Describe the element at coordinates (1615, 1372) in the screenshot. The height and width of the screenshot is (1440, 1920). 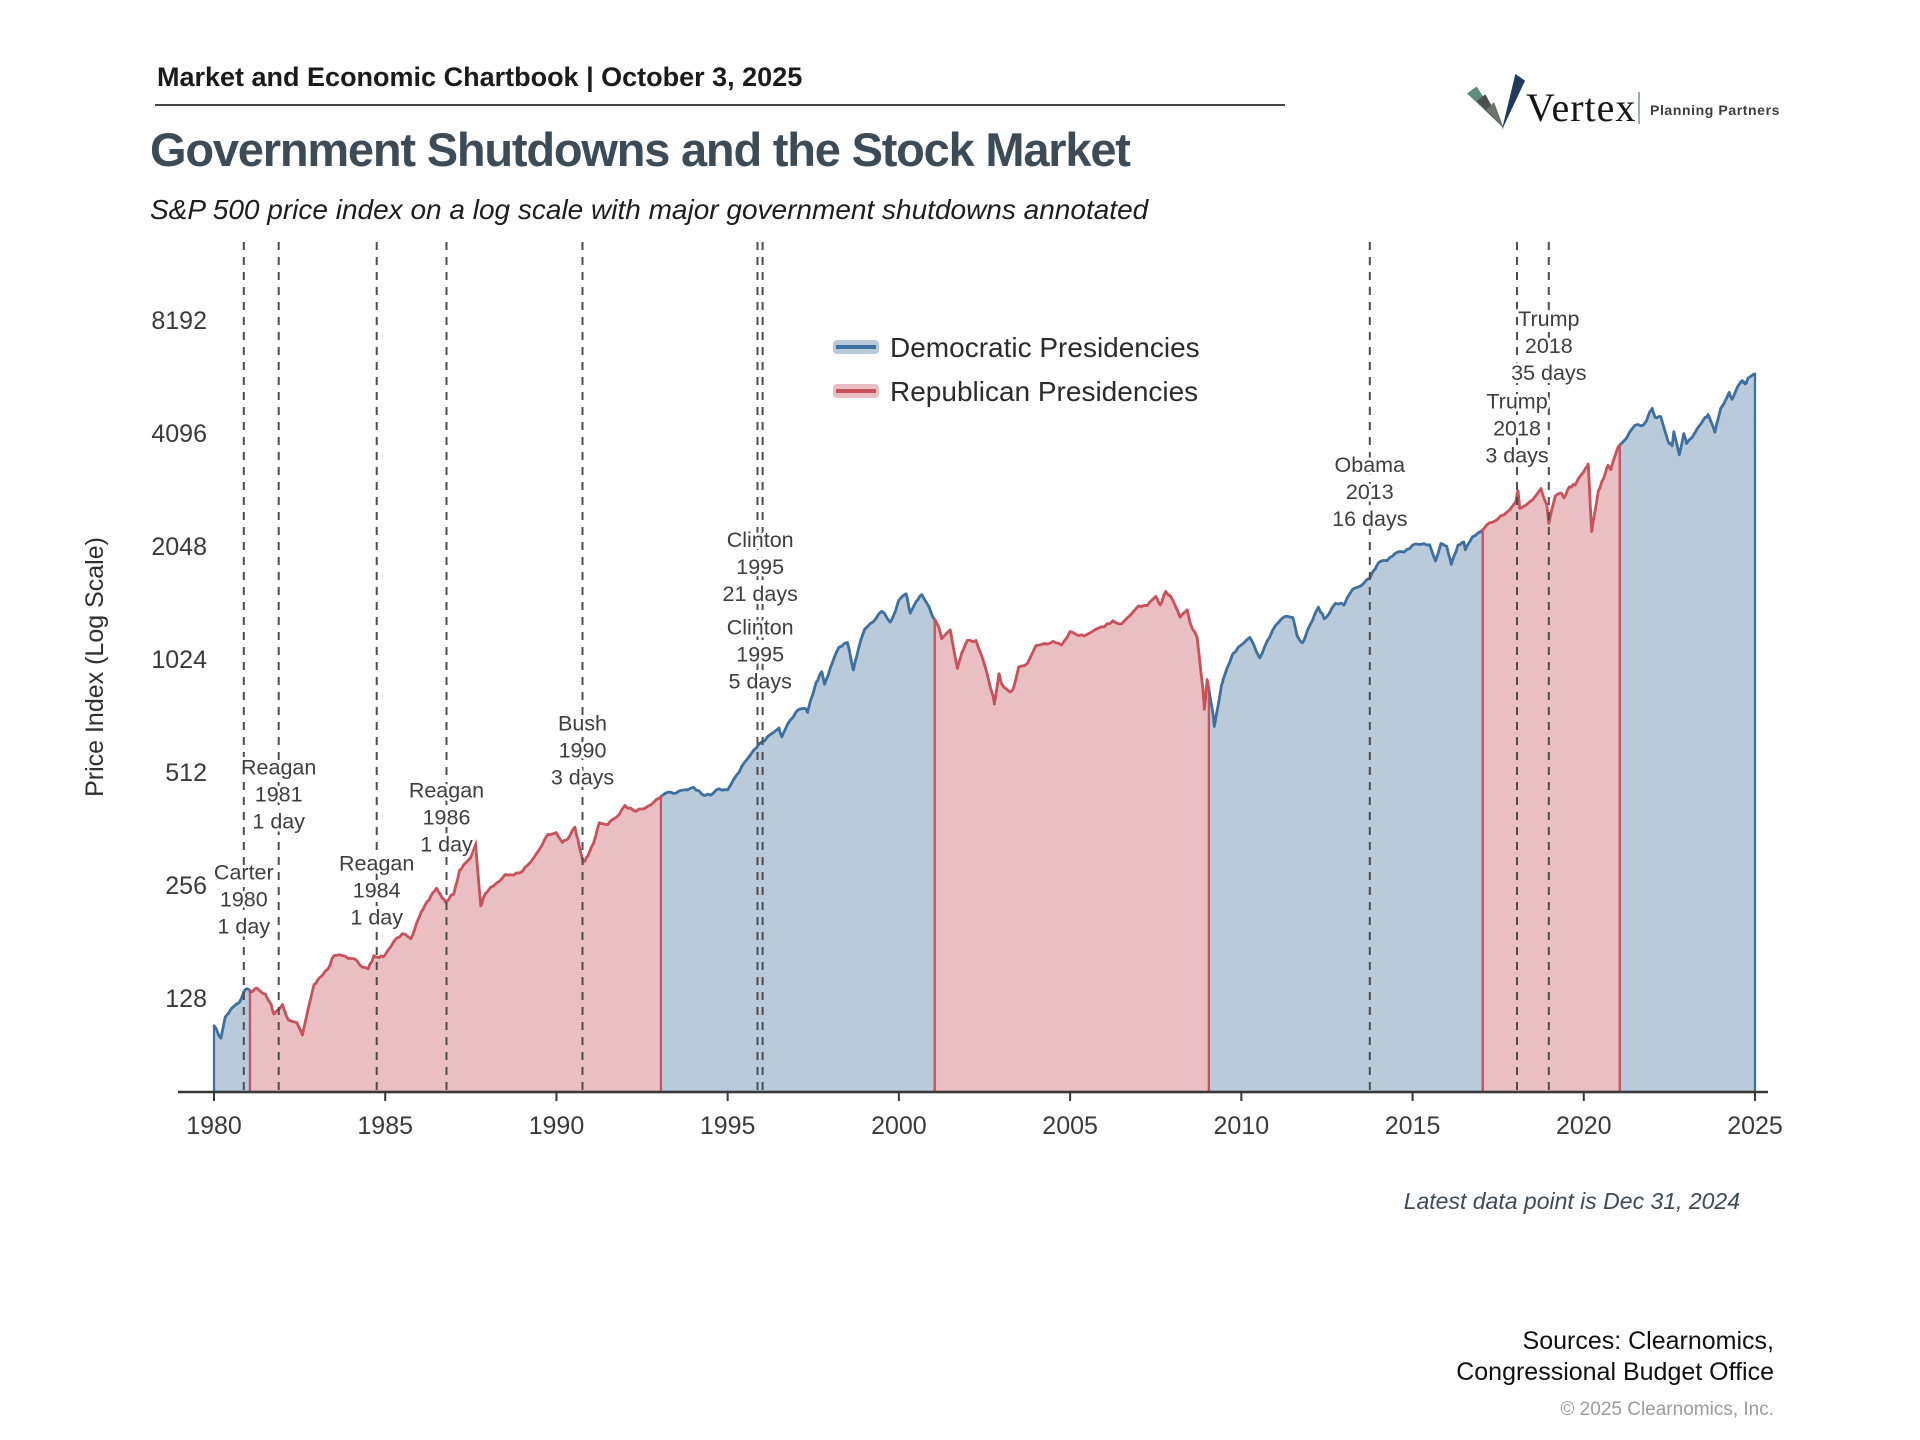
I see `sources-line-2: Congressional Budget Office` at that location.